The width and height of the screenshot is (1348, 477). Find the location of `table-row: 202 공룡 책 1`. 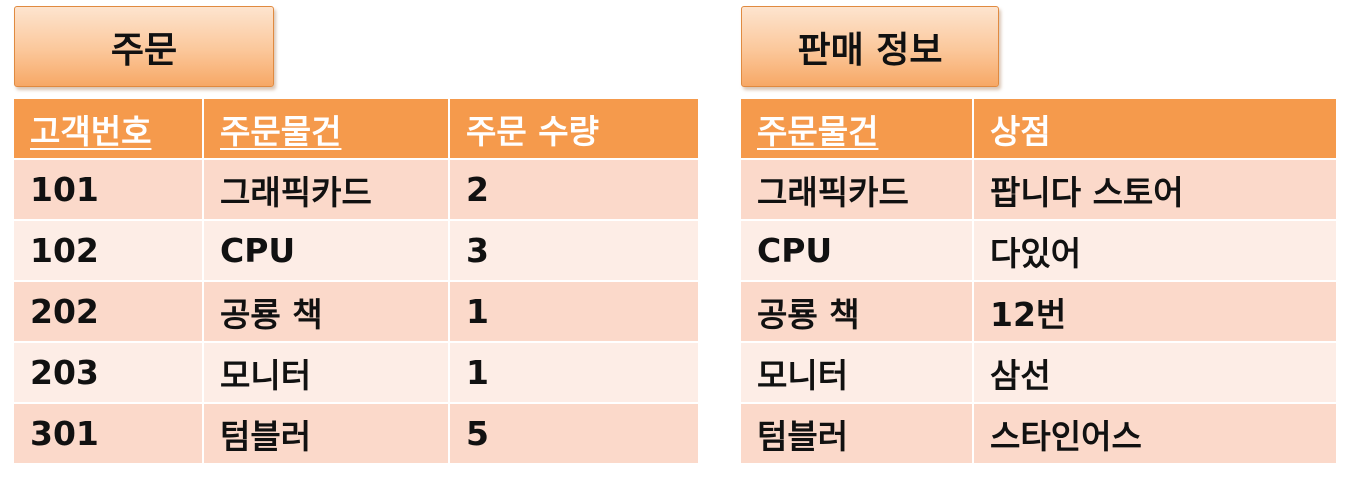

table-row: 202 공룡 책 1 is located at coordinates (356, 312).